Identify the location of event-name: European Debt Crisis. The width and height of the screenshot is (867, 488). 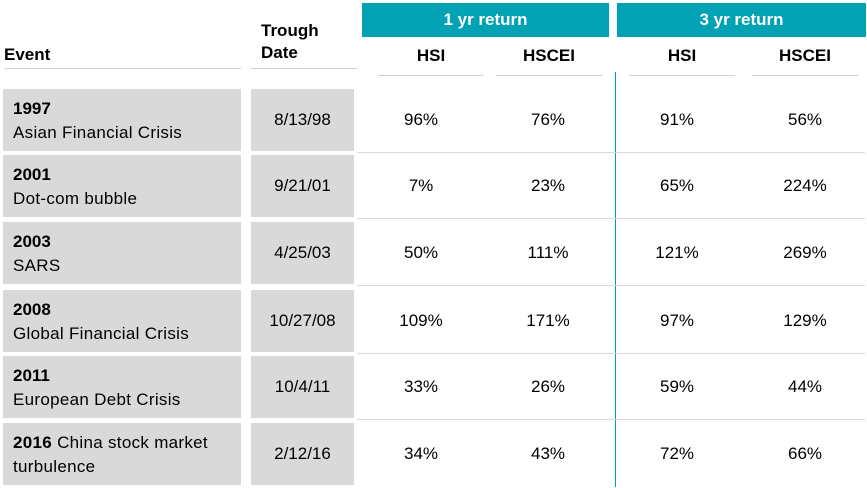
(97, 399).